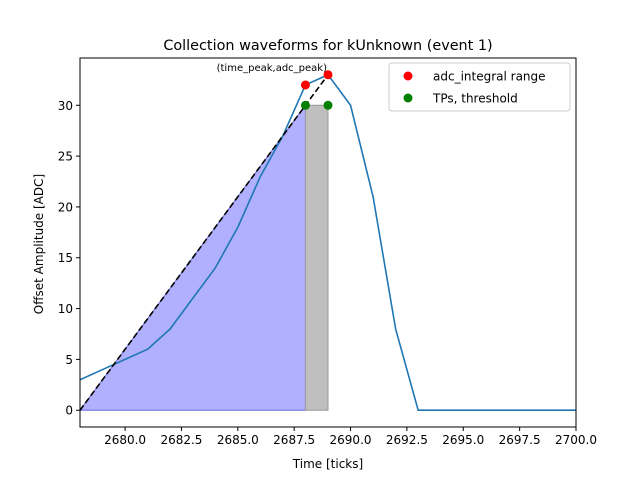 Image resolution: width=640 pixels, height=480 pixels. I want to click on y-tick-label: 30, so click(65, 106).